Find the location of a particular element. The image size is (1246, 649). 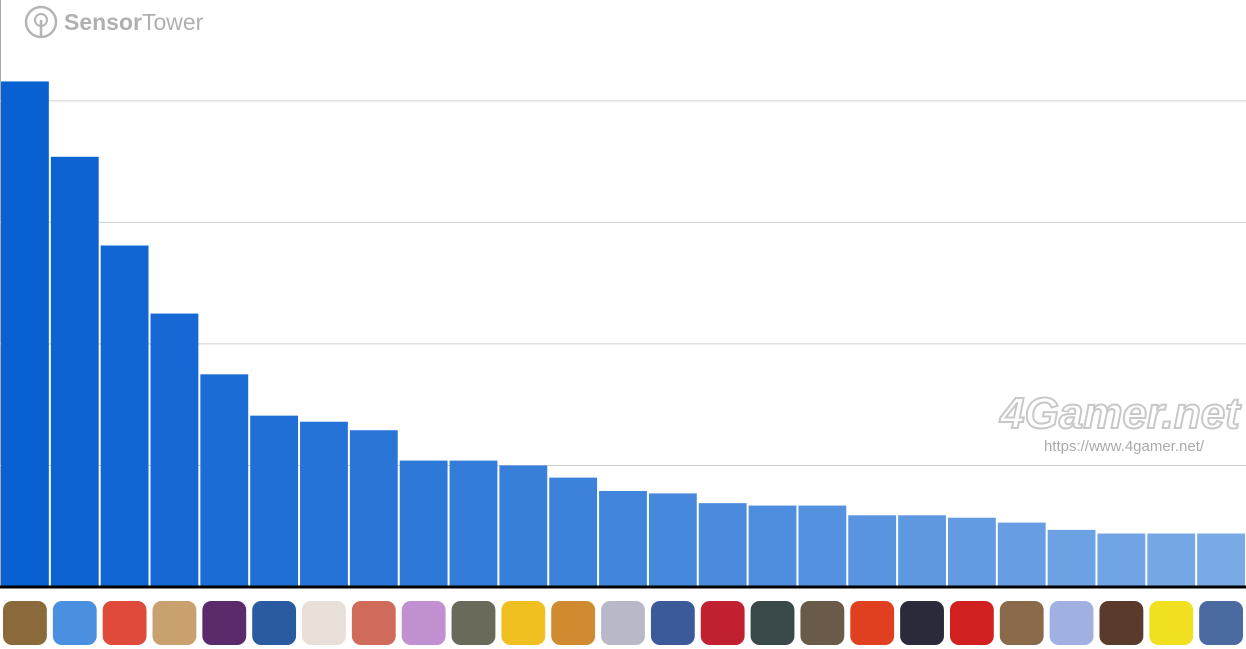

watermark-url: https://www.4gamer.net/ is located at coordinates (1124, 446).